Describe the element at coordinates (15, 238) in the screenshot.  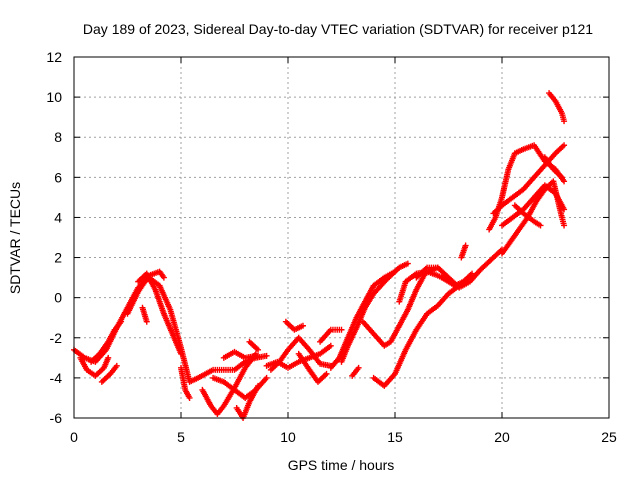
I see `y-axis-title: SDTVAR / TECUs` at that location.